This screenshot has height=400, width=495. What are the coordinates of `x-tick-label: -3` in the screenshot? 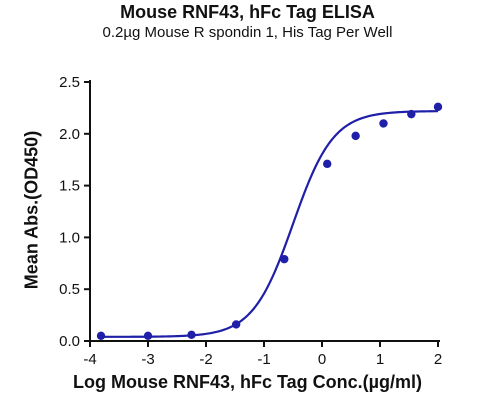 It's located at (147, 359).